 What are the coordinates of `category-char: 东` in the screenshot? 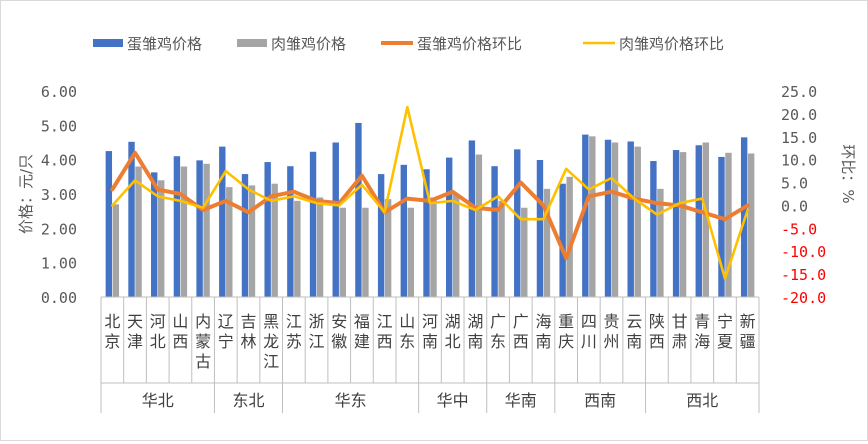 It's located at (407, 341).